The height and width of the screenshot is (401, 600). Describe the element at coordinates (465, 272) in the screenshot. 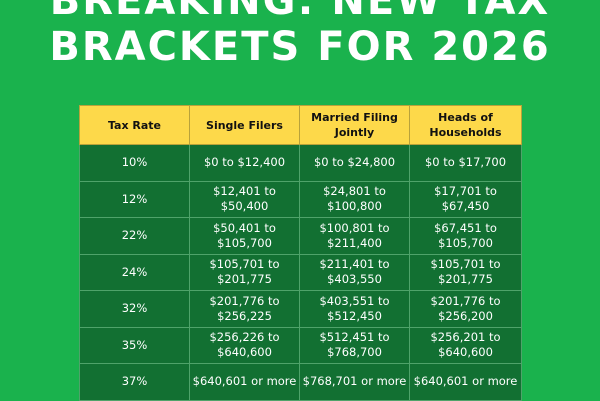

I see `household-cell: $105,701 to $201,775` at that location.